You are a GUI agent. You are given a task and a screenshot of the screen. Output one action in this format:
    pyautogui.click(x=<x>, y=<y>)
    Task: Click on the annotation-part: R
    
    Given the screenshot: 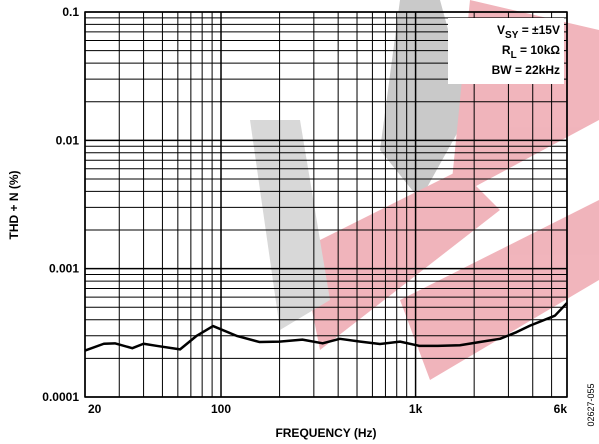 What is the action you would take?
    pyautogui.click(x=506, y=50)
    